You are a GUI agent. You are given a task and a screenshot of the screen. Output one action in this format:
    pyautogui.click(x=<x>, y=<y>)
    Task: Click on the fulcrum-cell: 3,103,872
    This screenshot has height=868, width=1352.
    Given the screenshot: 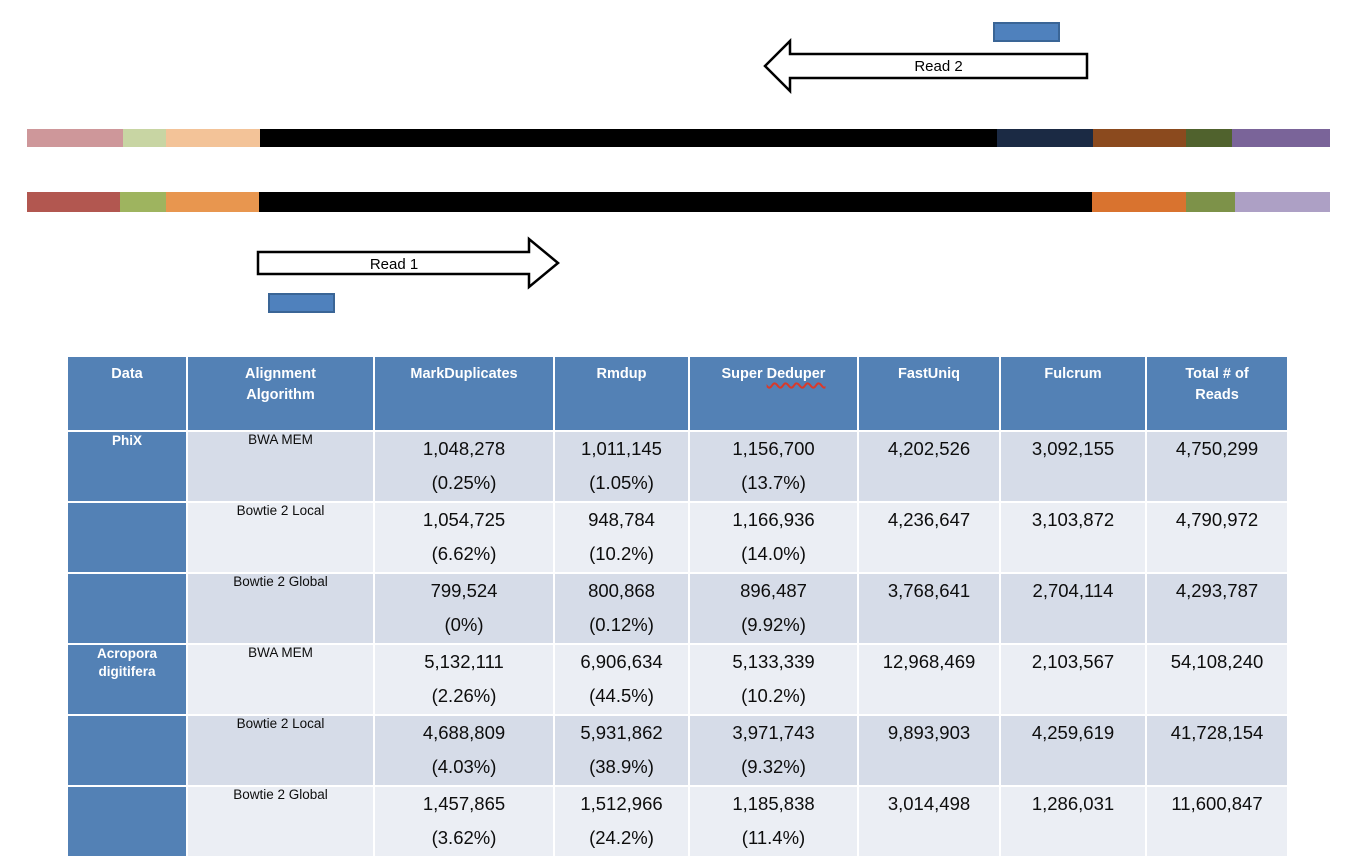 What is the action you would take?
    pyautogui.click(x=1073, y=537)
    